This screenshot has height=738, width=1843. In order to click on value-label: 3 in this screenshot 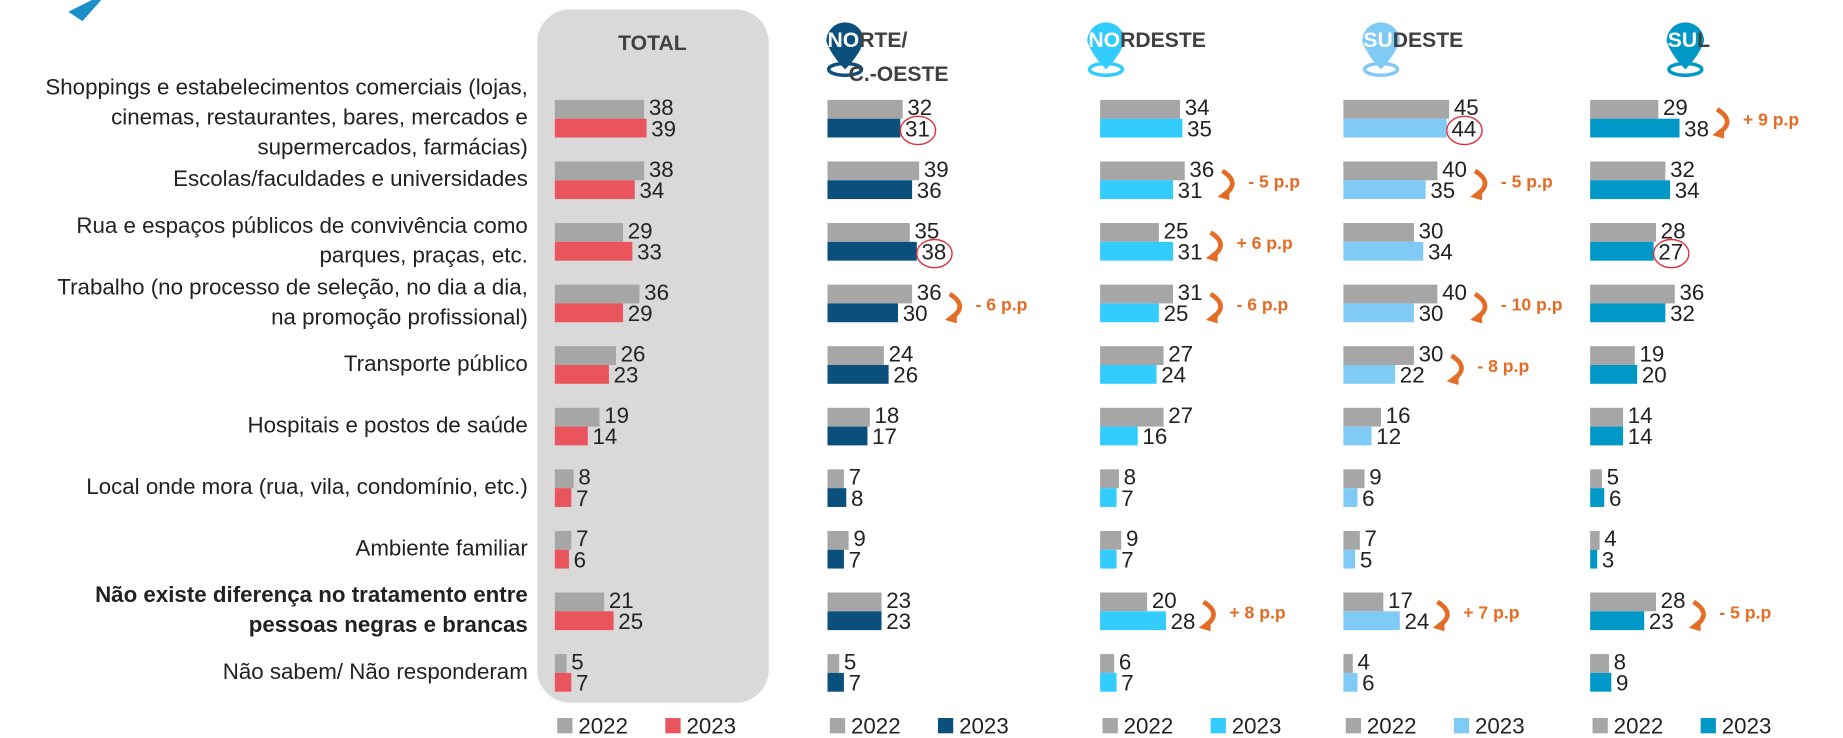, I will do `click(1608, 559)`.